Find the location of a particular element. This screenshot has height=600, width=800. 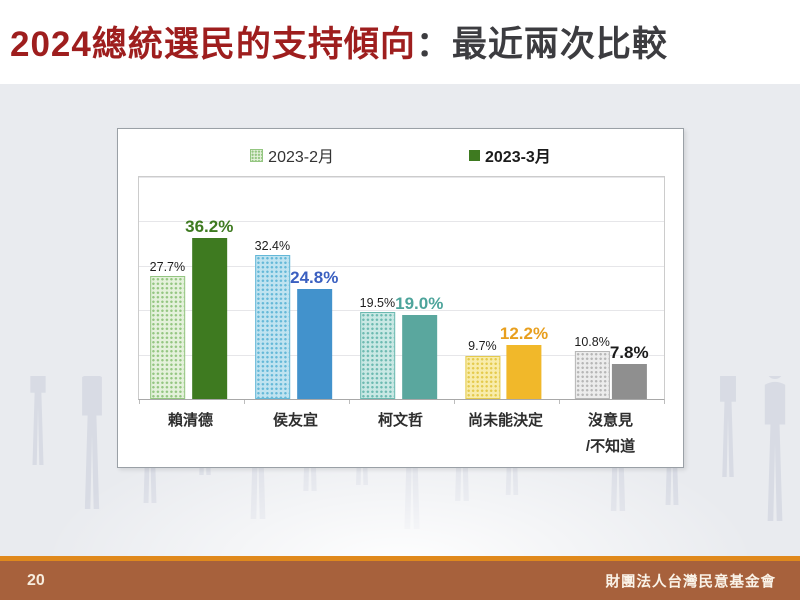

bar-value-label: 9.7% is located at coordinates (482, 346).